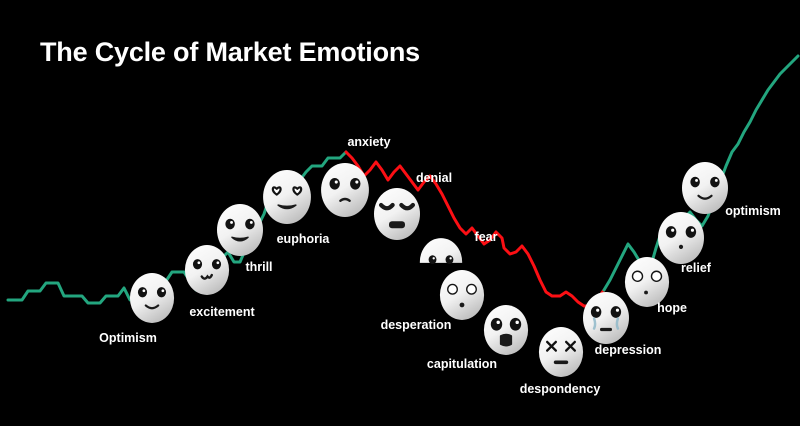 The height and width of the screenshot is (426, 800). What do you see at coordinates (259, 267) in the screenshot?
I see `emotion-label-thrill: thrill` at bounding box center [259, 267].